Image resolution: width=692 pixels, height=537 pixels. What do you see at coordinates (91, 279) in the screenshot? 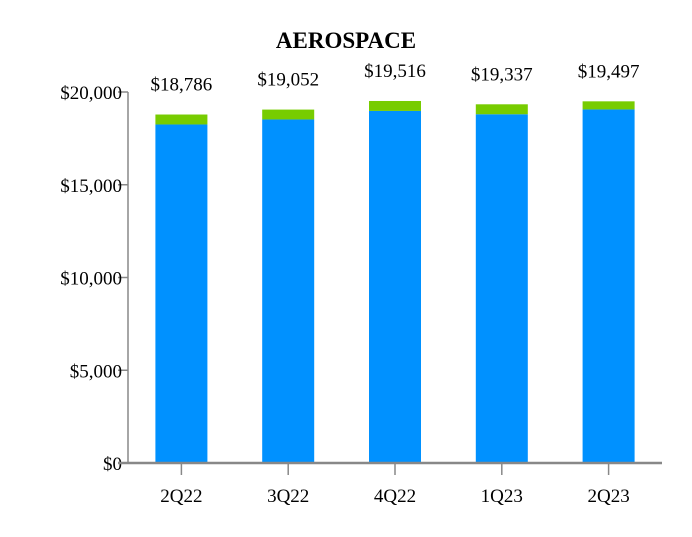
I see `y-tick-label: $10,000` at bounding box center [91, 279].